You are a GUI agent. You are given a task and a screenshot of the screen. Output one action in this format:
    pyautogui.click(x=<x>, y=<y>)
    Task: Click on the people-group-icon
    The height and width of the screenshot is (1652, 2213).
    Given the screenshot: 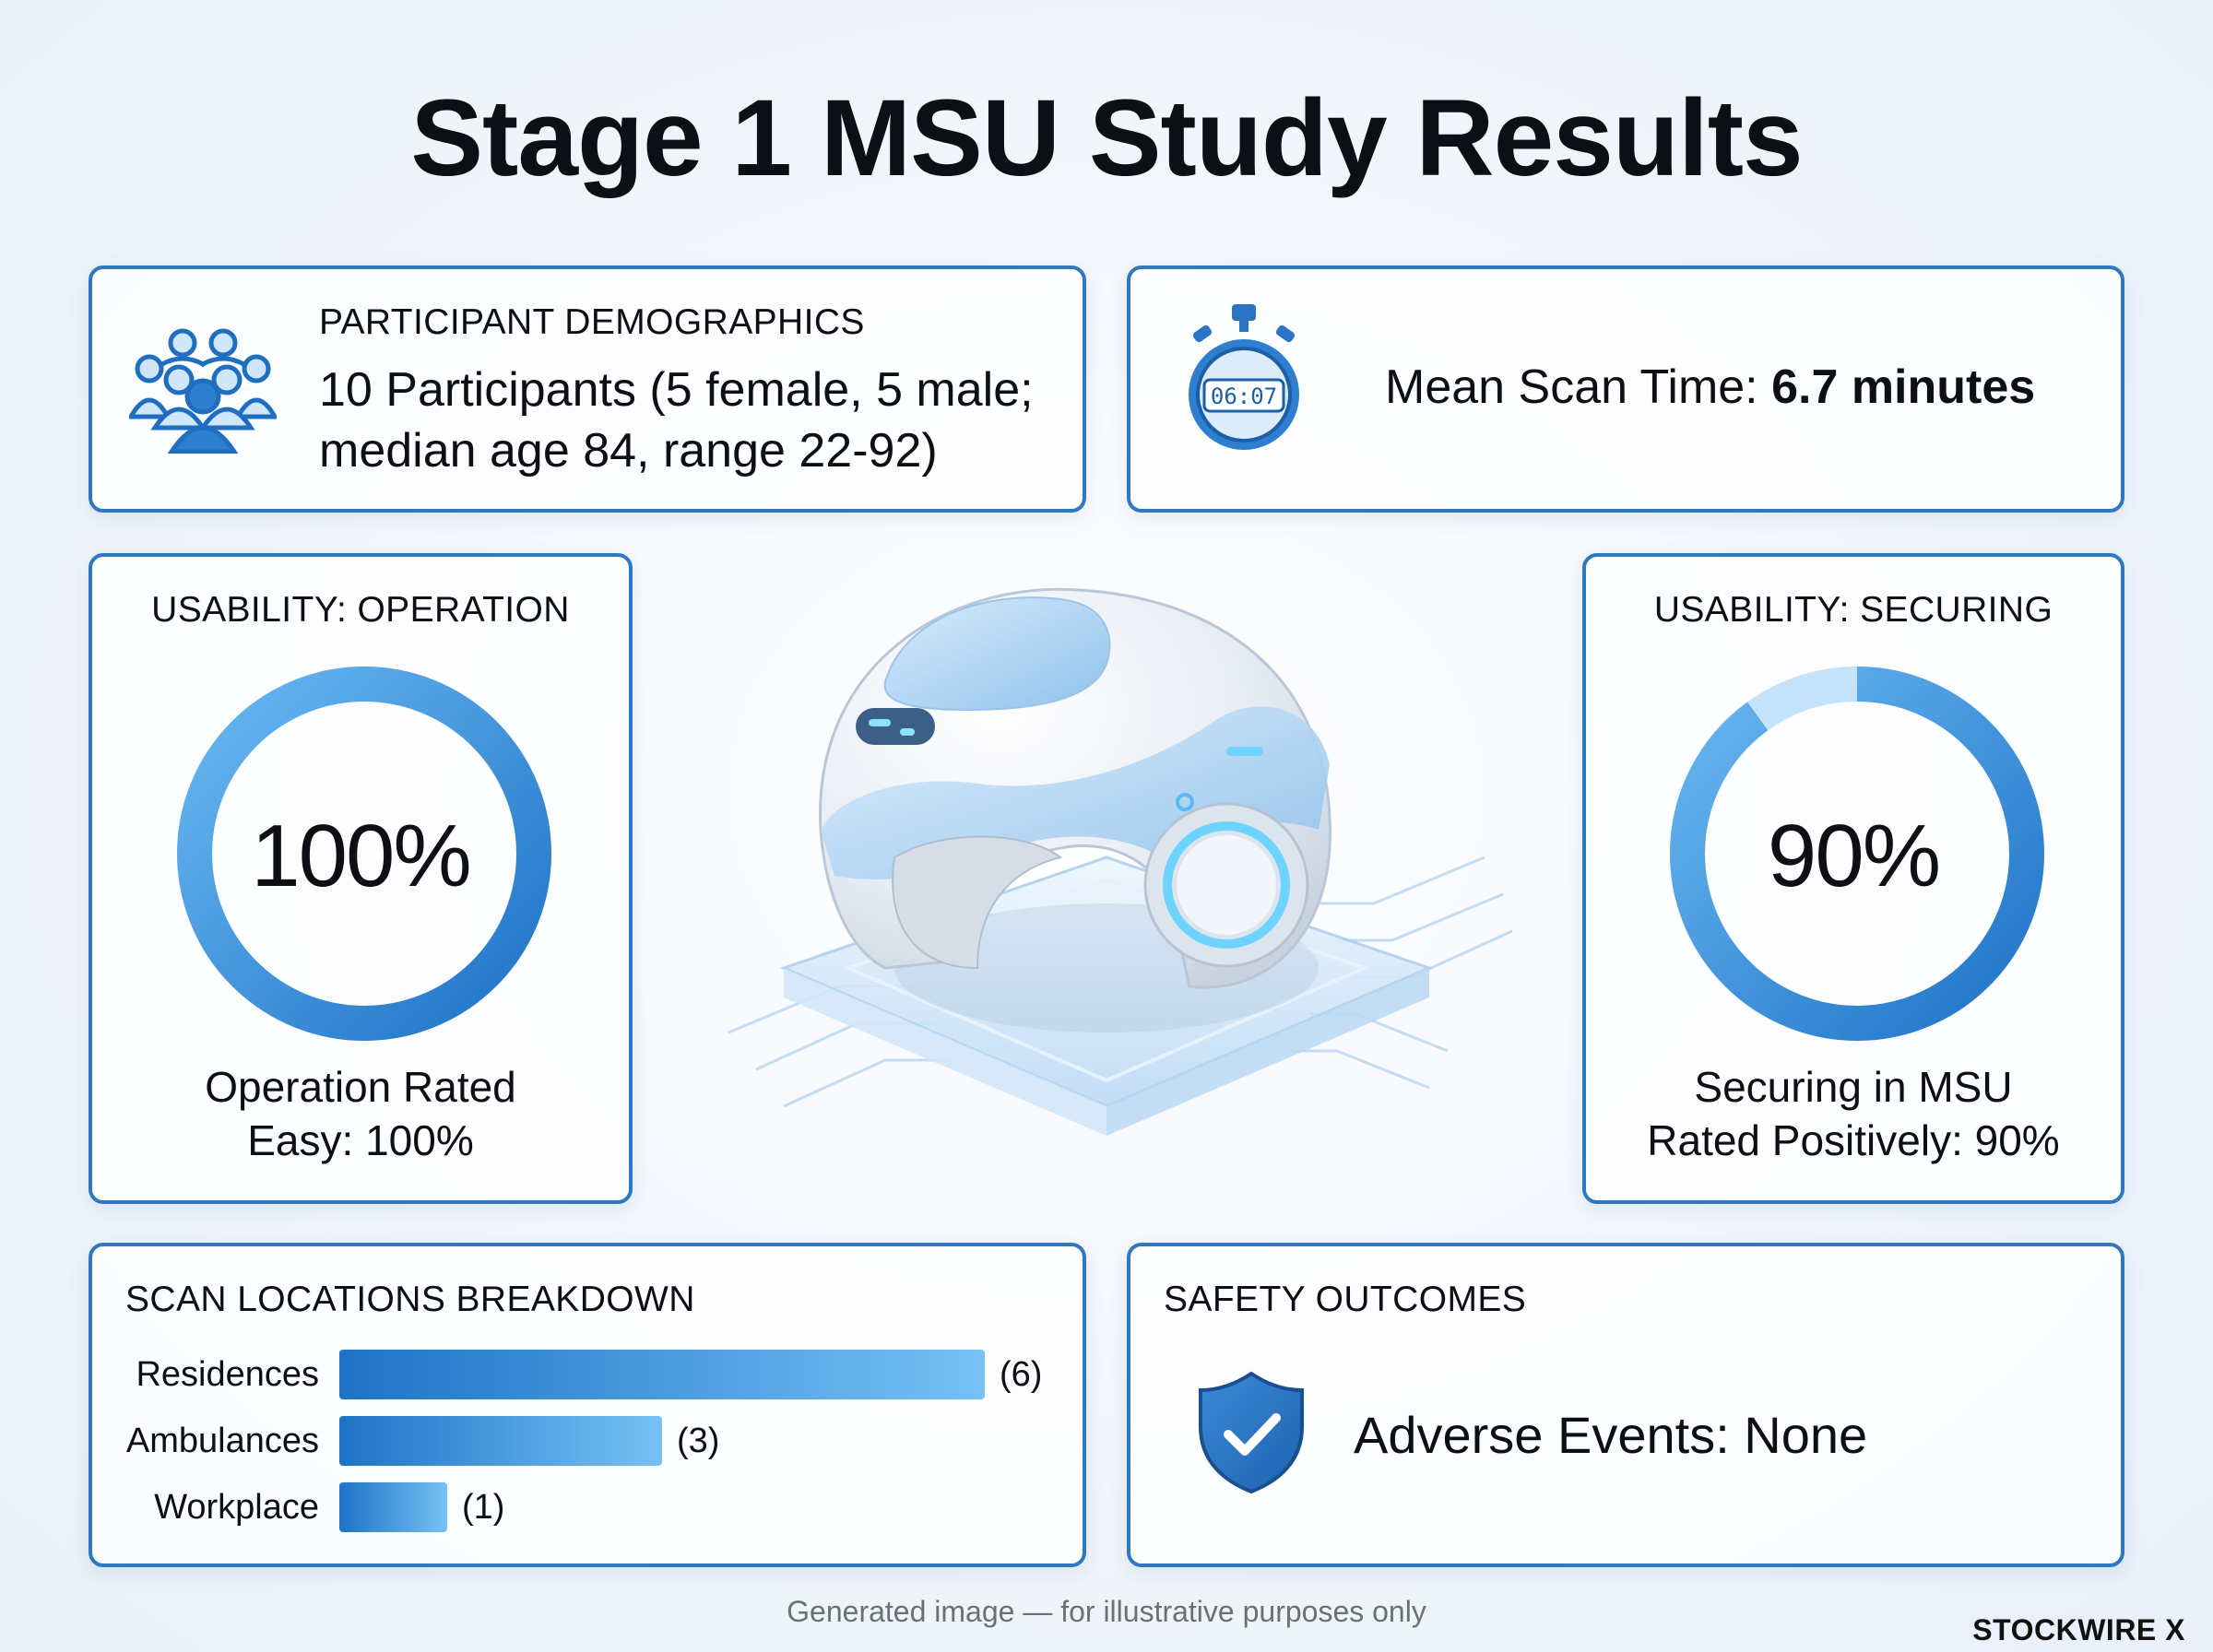 What is the action you would take?
    pyautogui.click(x=203, y=391)
    